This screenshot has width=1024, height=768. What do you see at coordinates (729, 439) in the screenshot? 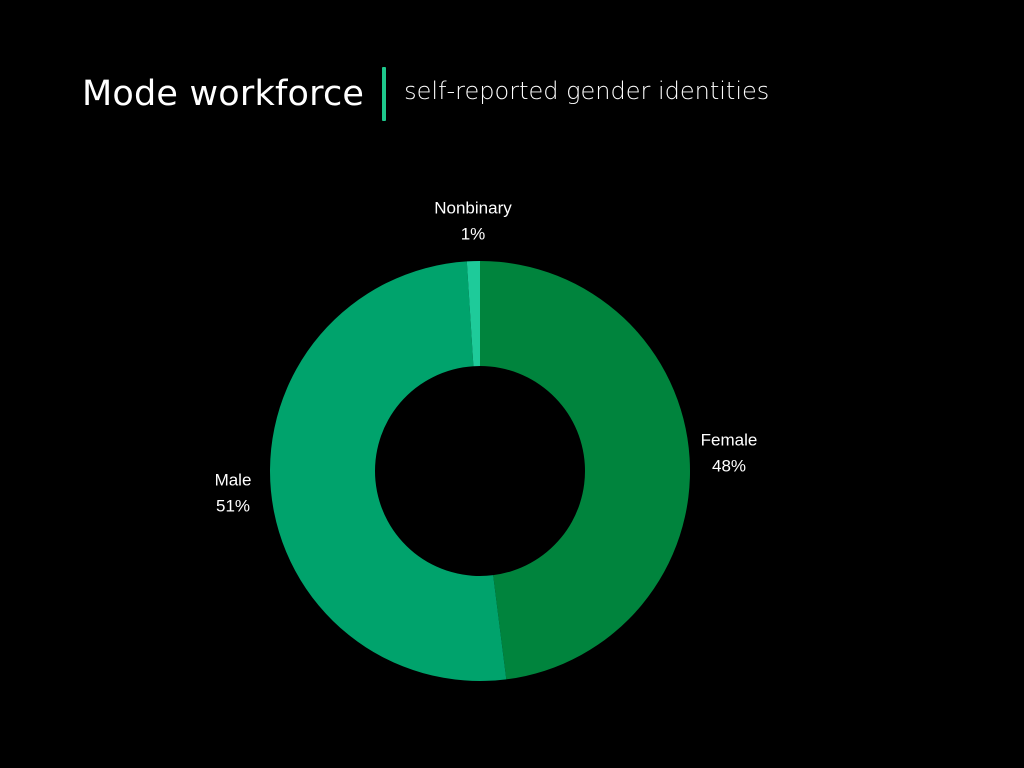
I see `slice-name-female: Female` at bounding box center [729, 439].